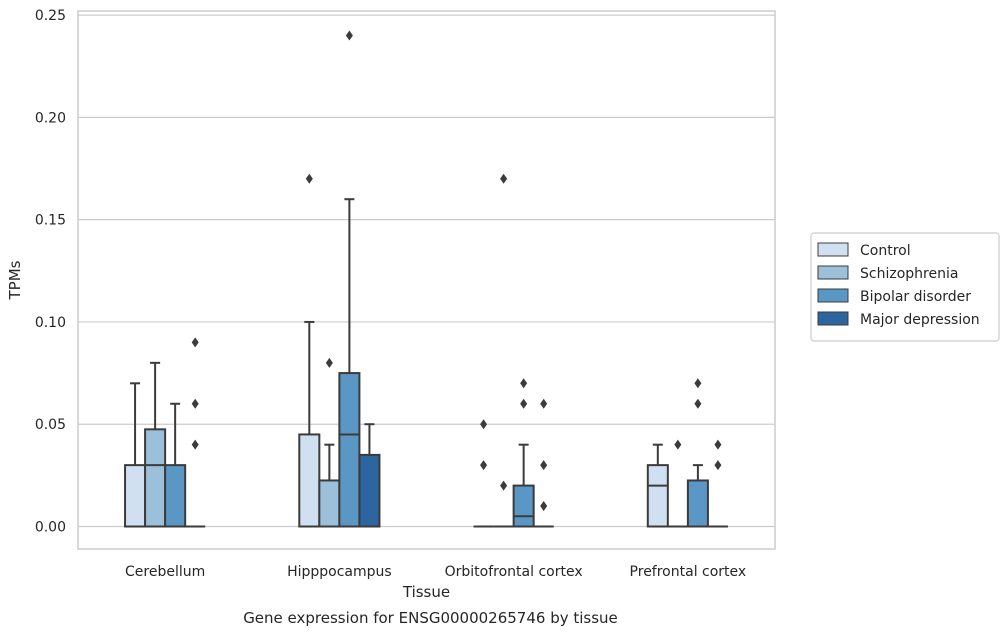  I want to click on x-axis-title: Tissue, so click(426, 592).